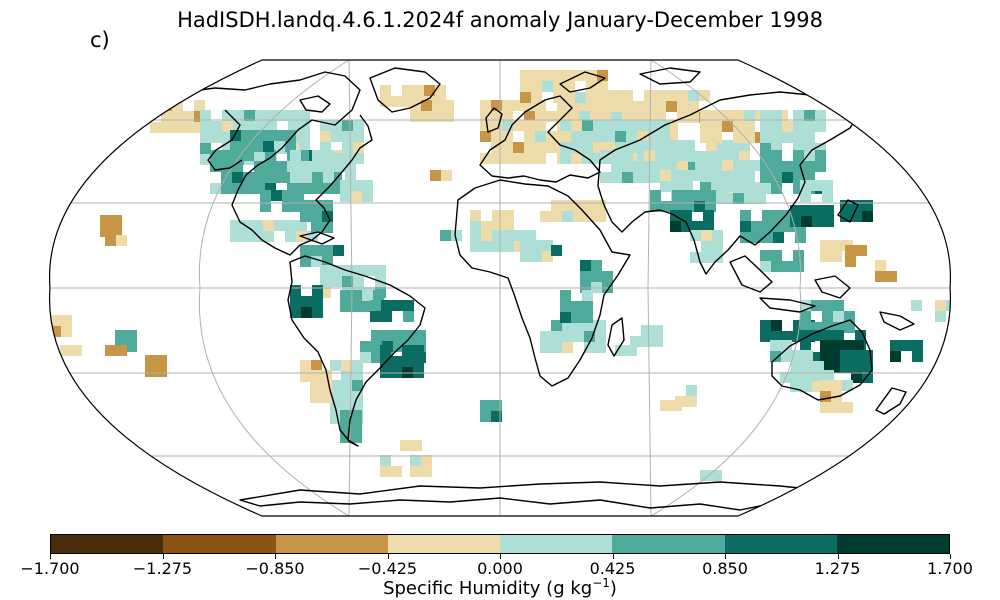 The image size is (1000, 600). Describe the element at coordinates (163, 556) in the screenshot. I see `colorbar-tick-mark` at that location.